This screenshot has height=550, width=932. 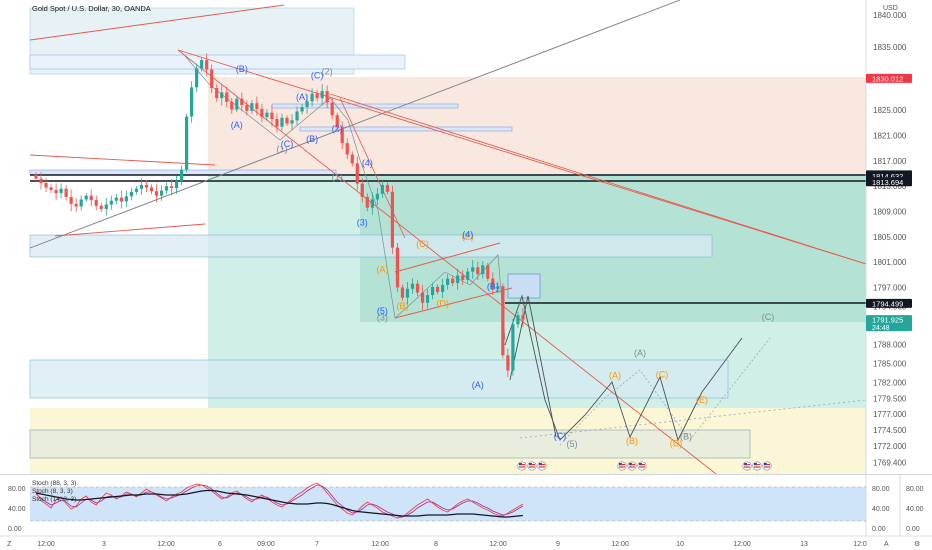 I want to click on price-tag: 1813.694, so click(x=889, y=182).